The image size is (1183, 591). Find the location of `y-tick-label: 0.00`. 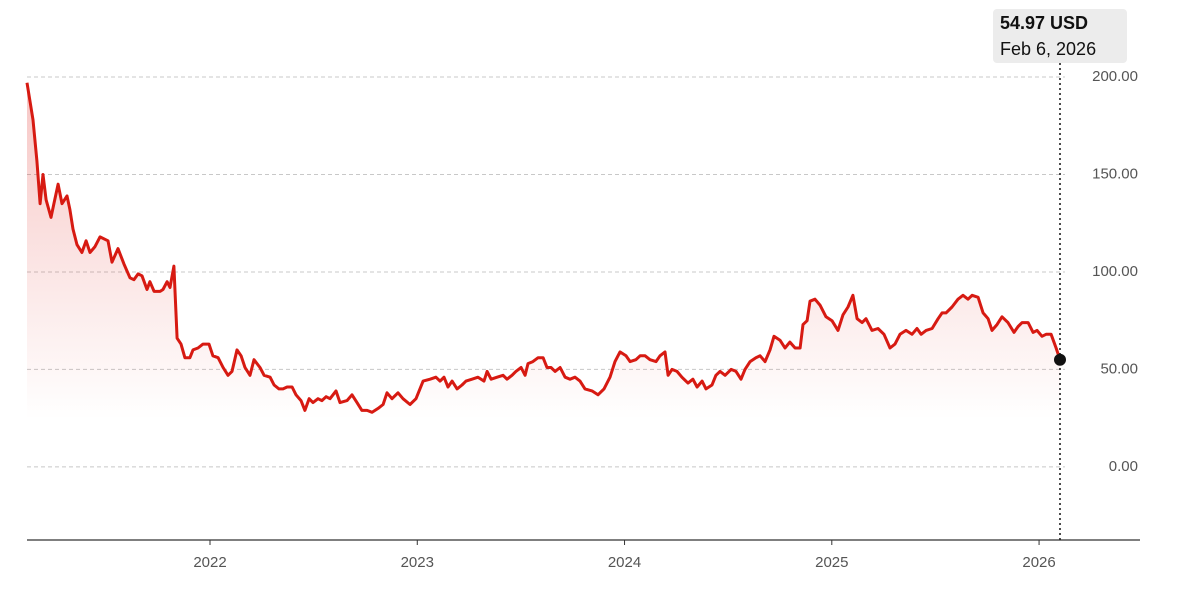

y-tick-label: 0.00 is located at coordinates (1123, 466).